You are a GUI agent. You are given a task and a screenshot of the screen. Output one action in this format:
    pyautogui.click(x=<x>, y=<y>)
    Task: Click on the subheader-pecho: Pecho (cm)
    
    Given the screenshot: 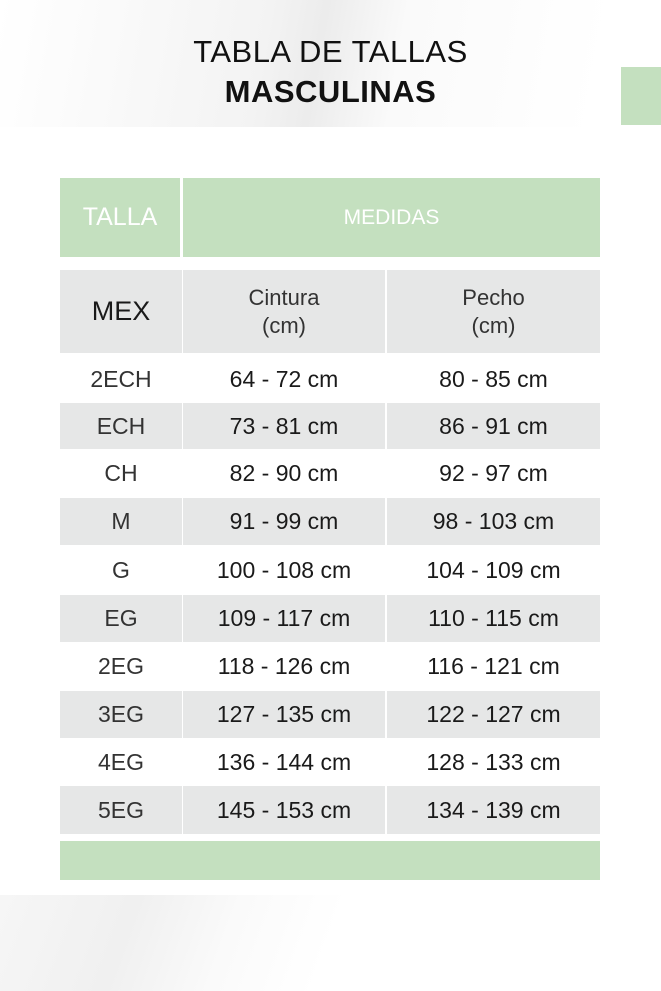 What is the action you would take?
    pyautogui.click(x=493, y=311)
    